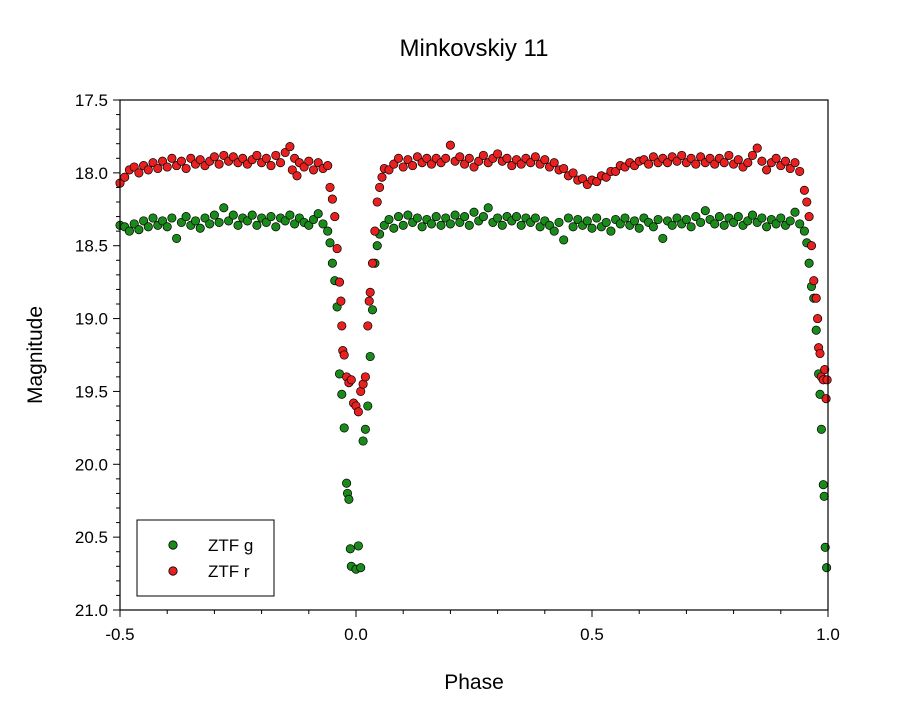  I want to click on legend-marker-ztf-r, so click(173, 571).